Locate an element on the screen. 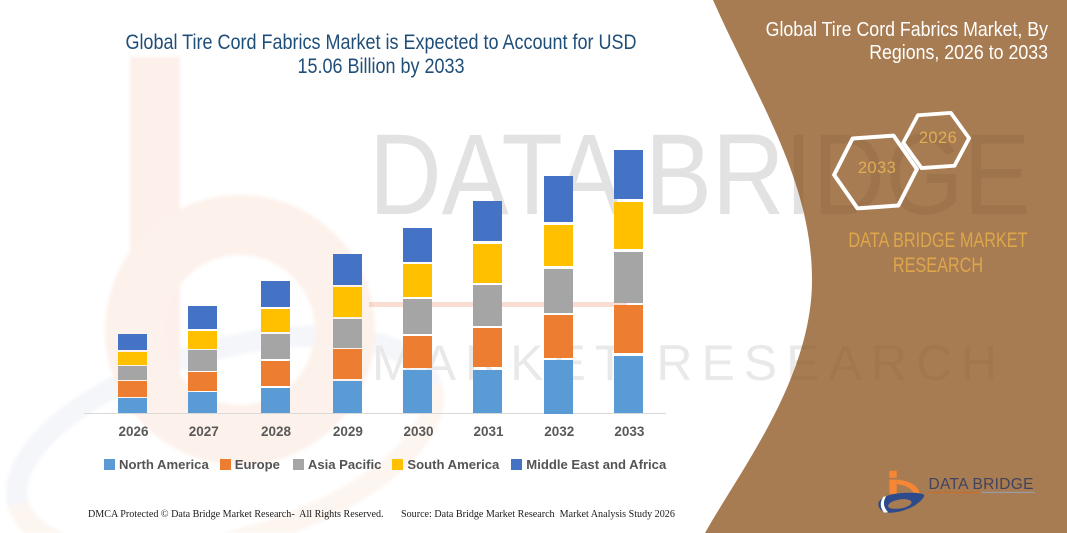  svg-text: DATA BRIDGE is located at coordinates (981, 484).